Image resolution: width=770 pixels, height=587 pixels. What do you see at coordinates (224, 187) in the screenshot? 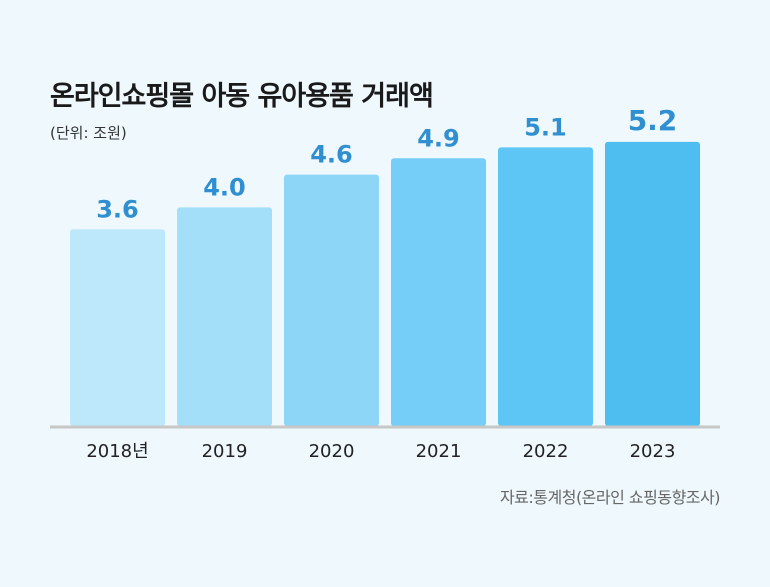
I see `value-label-1: 4.0` at bounding box center [224, 187].